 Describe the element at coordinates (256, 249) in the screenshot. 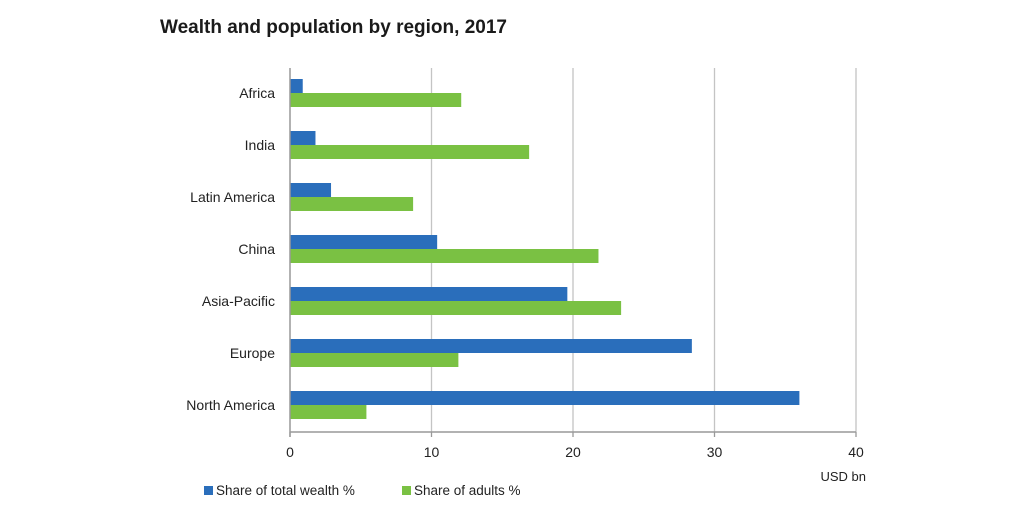

I see `category-label: China` at that location.